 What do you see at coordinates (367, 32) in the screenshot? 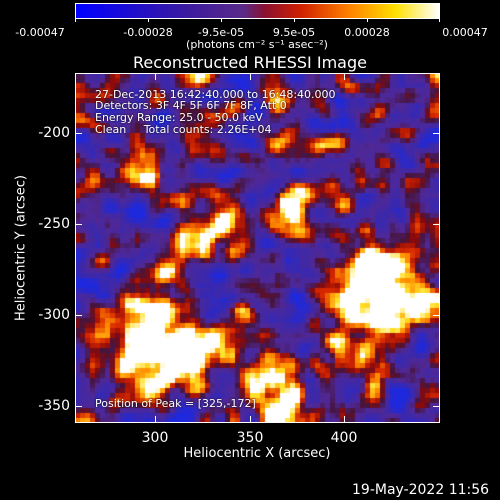
I see `colorbar-tick-label: 0.00028` at bounding box center [367, 32].